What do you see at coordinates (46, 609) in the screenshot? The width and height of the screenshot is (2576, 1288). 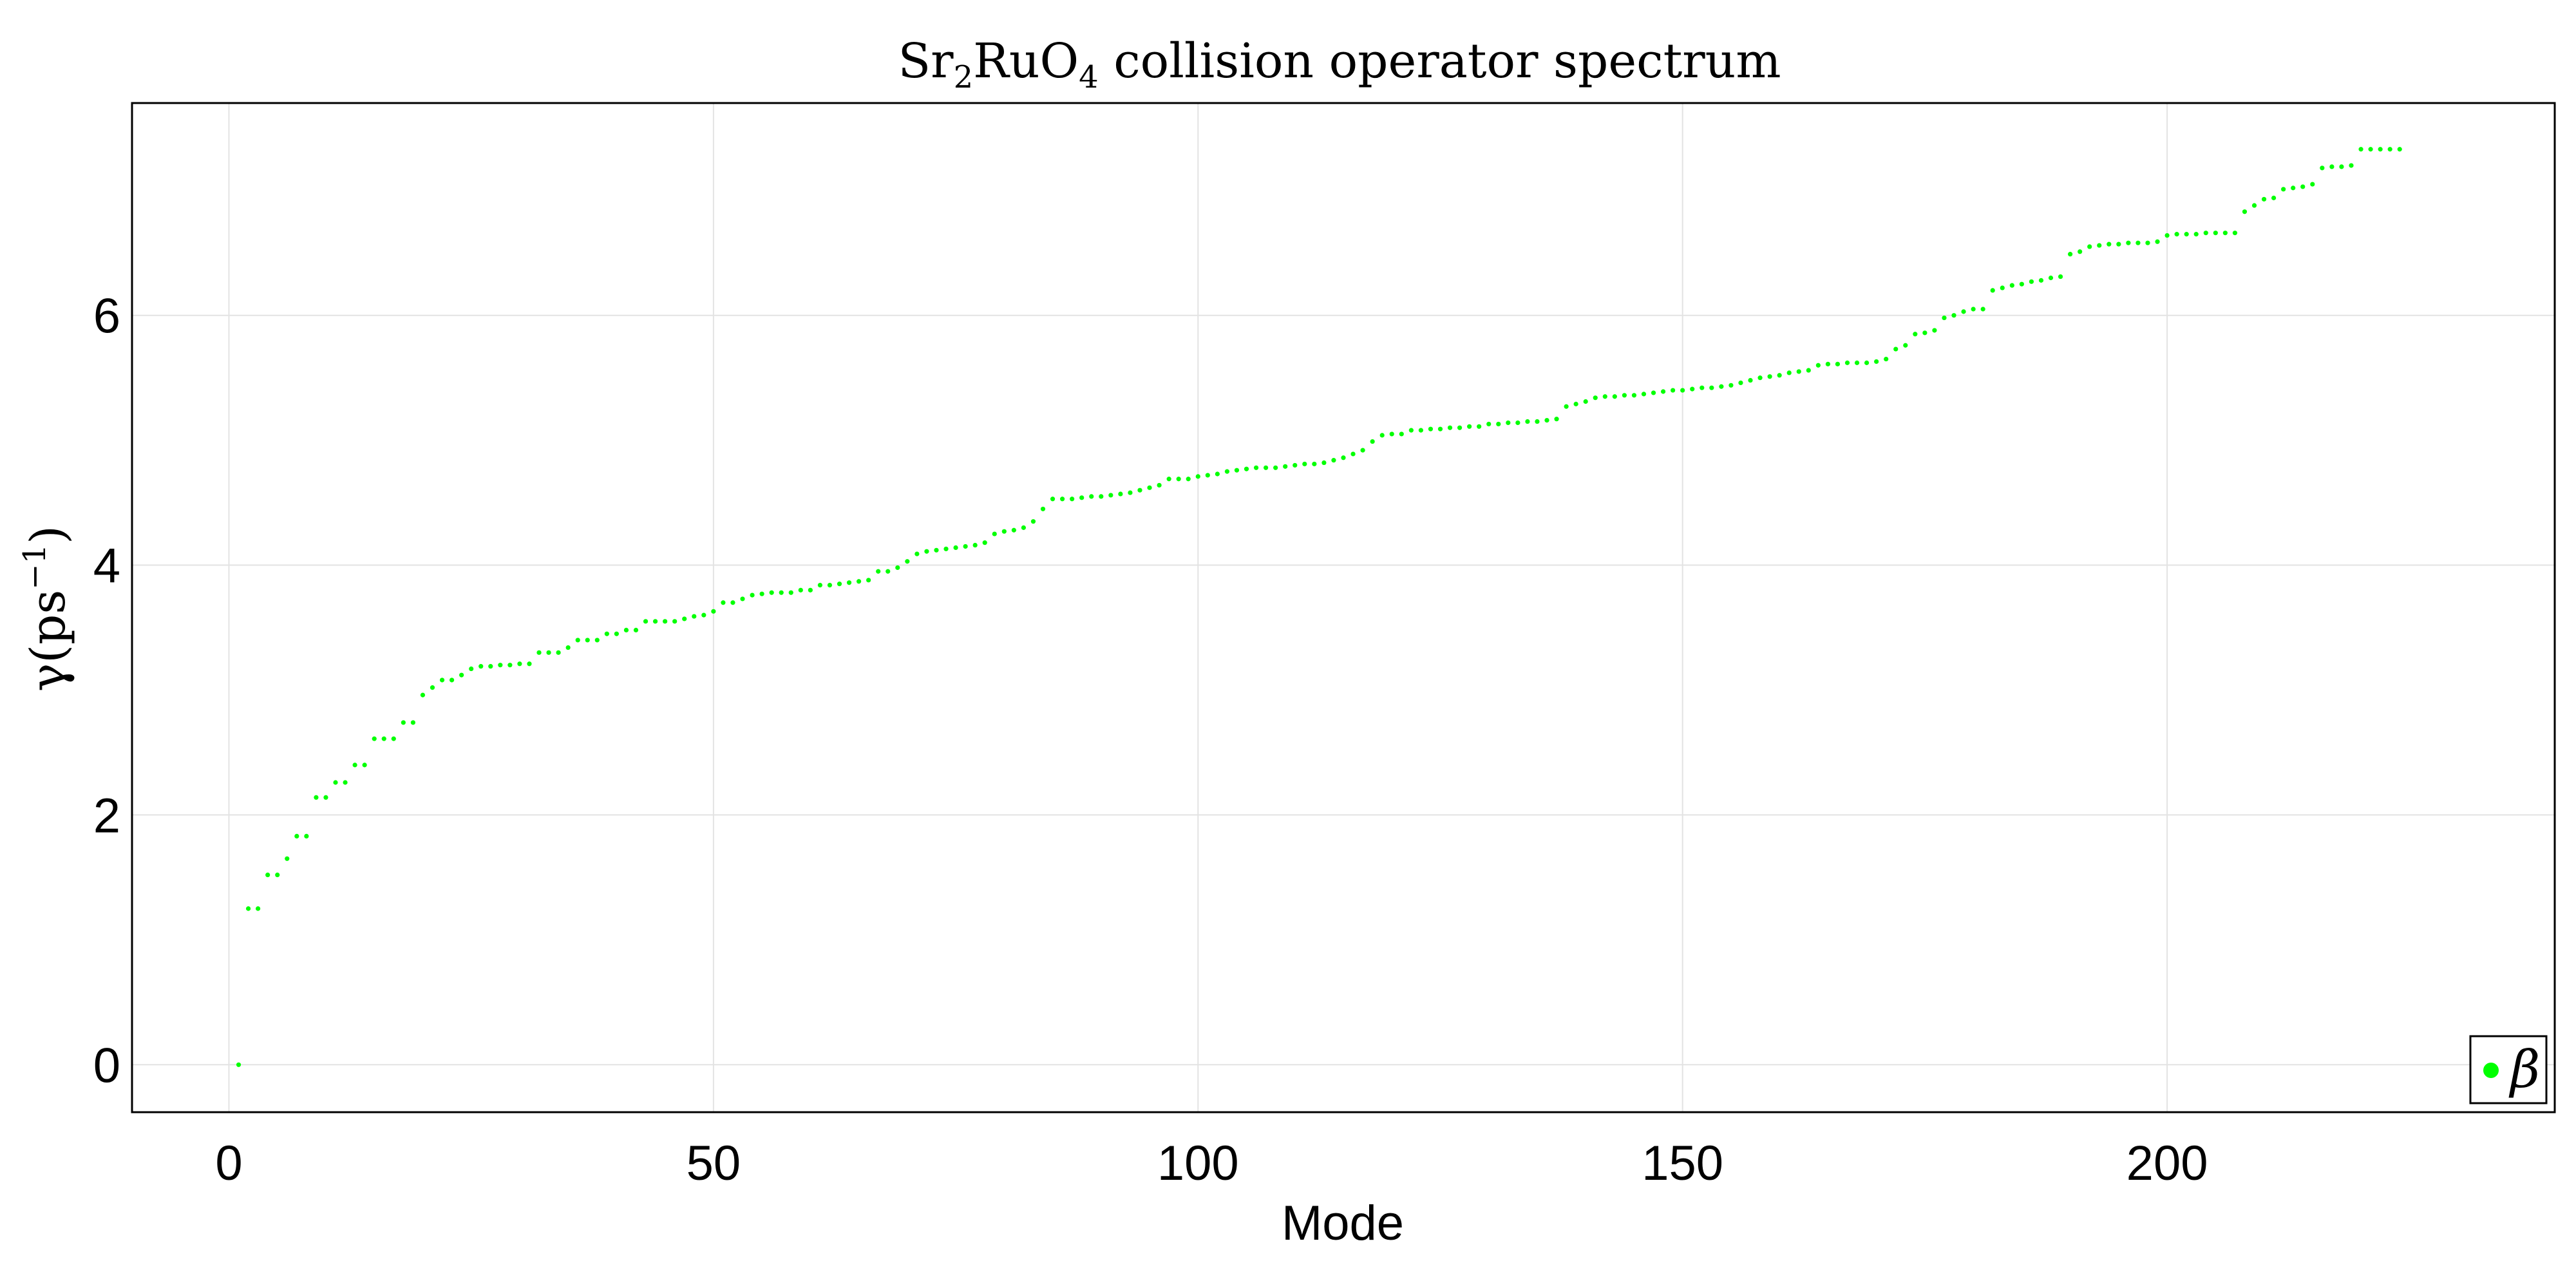 I see `y-axis-label: γ(ps−1)` at bounding box center [46, 609].